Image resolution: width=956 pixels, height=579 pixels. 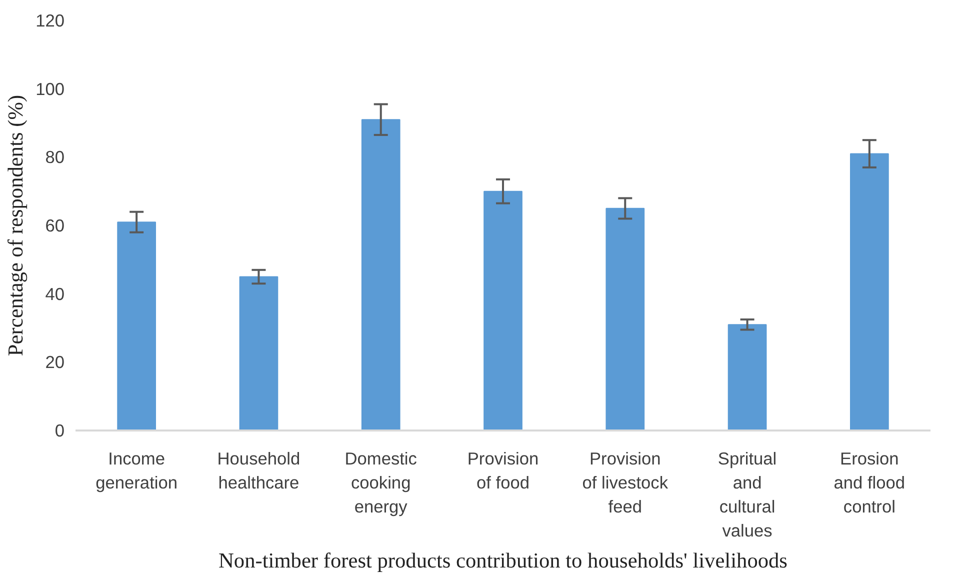 What do you see at coordinates (55, 362) in the screenshot?
I see `y-tick-label: 20` at bounding box center [55, 362].